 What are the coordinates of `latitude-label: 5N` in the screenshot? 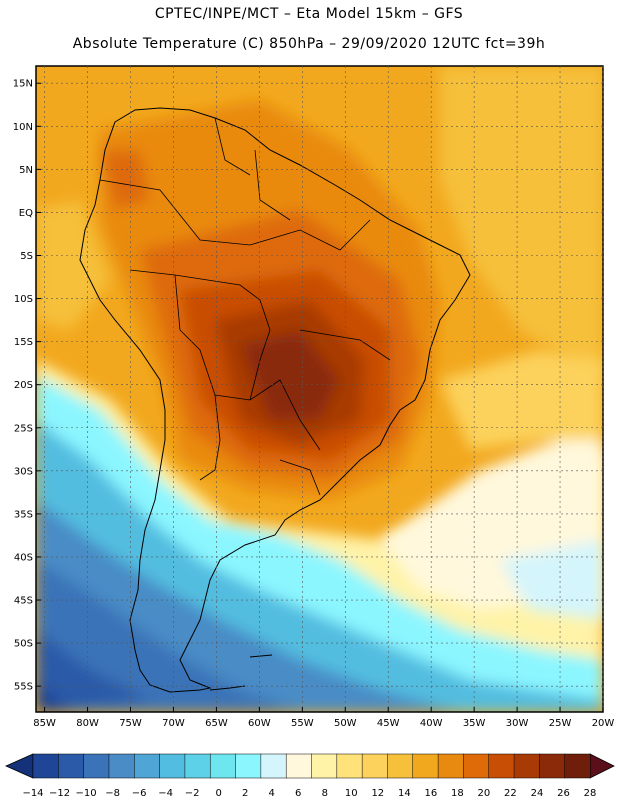 It's located at (26, 170).